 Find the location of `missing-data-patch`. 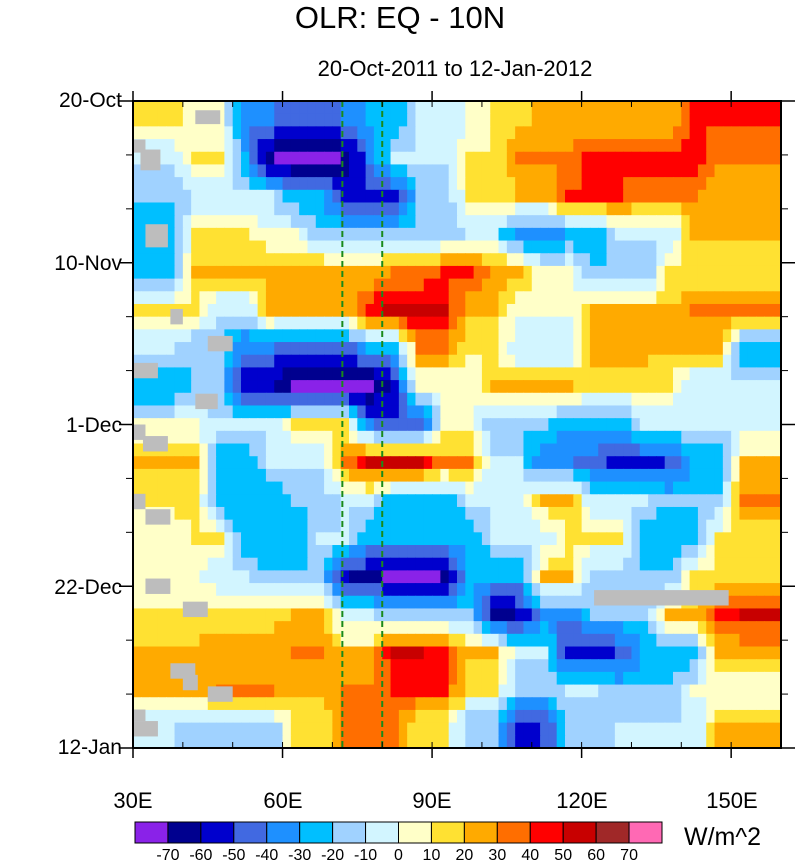

missing-data-patch is located at coordinates (220, 343).